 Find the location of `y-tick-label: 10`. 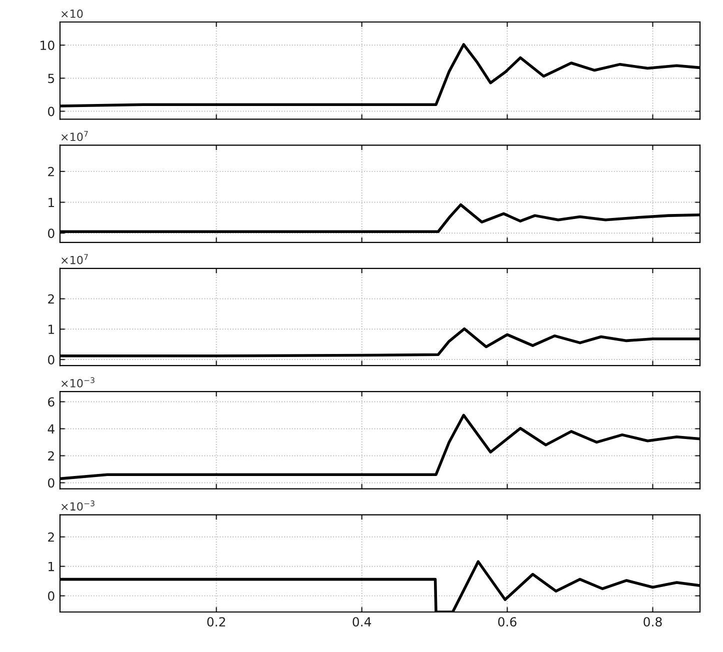

y-tick-label: 10 is located at coordinates (47, 45).